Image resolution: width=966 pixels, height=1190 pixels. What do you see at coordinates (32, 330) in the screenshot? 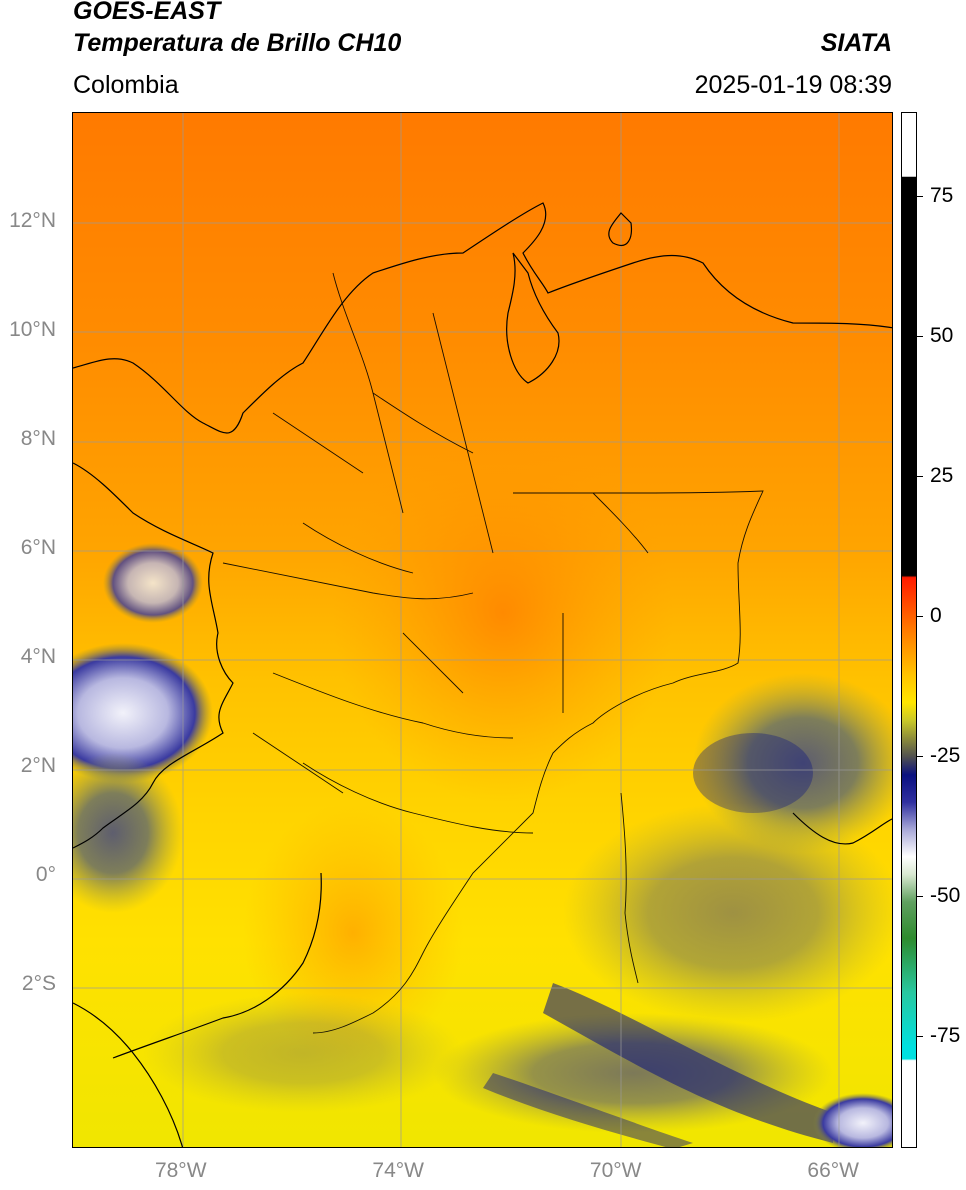
I see `lat-tick-label: 10°N` at bounding box center [32, 330].